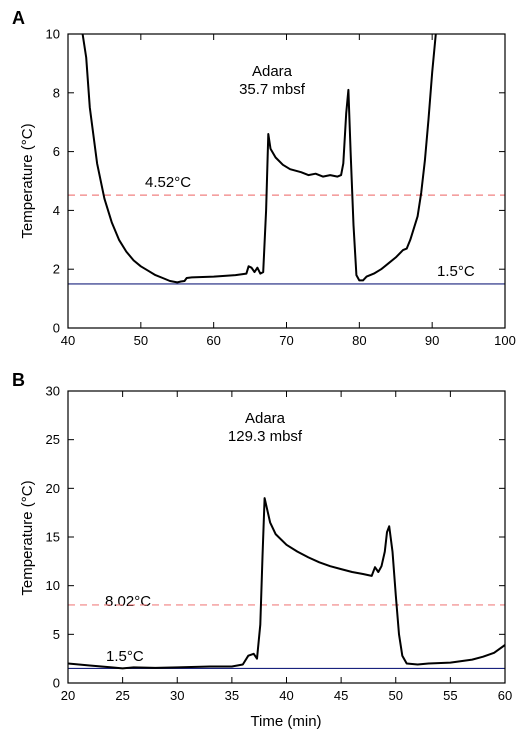  Describe the element at coordinates (27, 537) in the screenshot. I see `panel-b-y-axis-title: Temperature (°C)` at that location.